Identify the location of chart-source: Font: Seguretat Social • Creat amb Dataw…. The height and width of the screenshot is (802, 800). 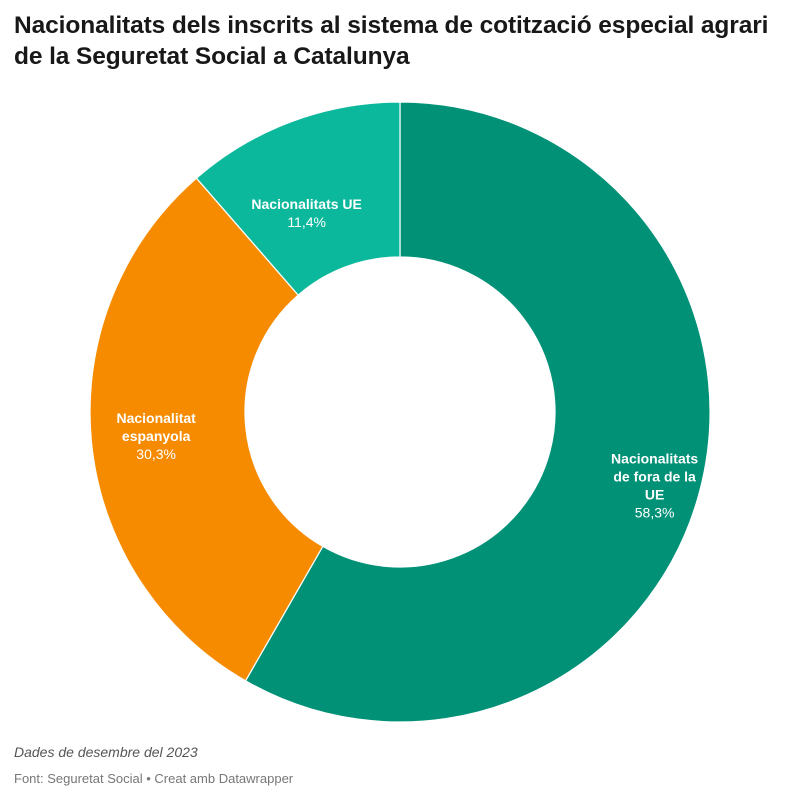
(154, 778).